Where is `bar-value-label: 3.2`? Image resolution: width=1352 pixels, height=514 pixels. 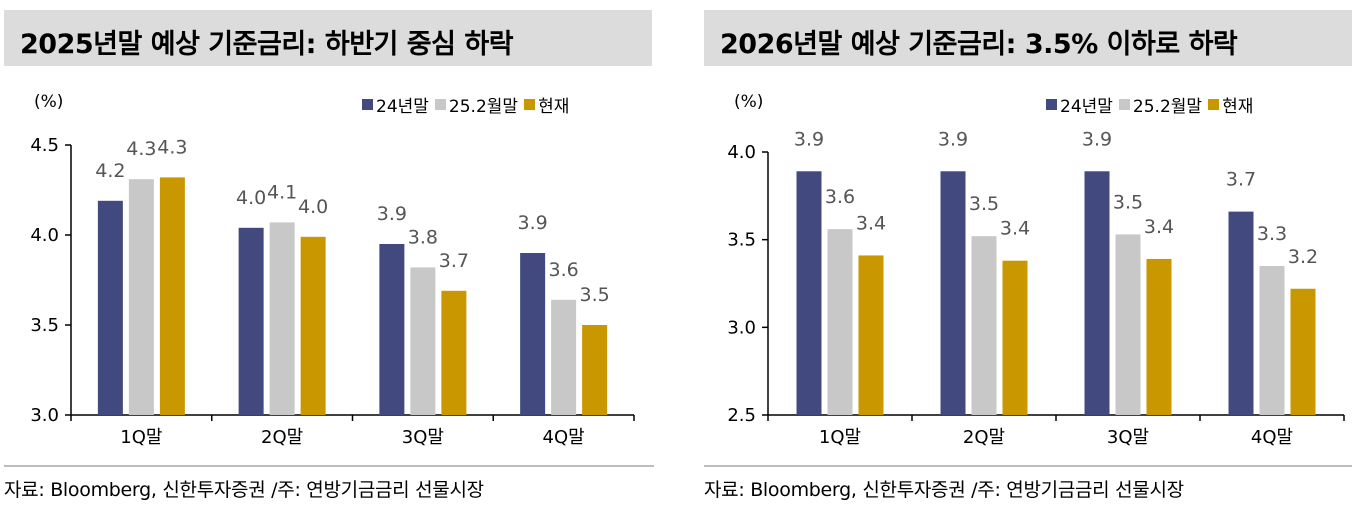
bar-value-label: 3.2 is located at coordinates (1303, 257).